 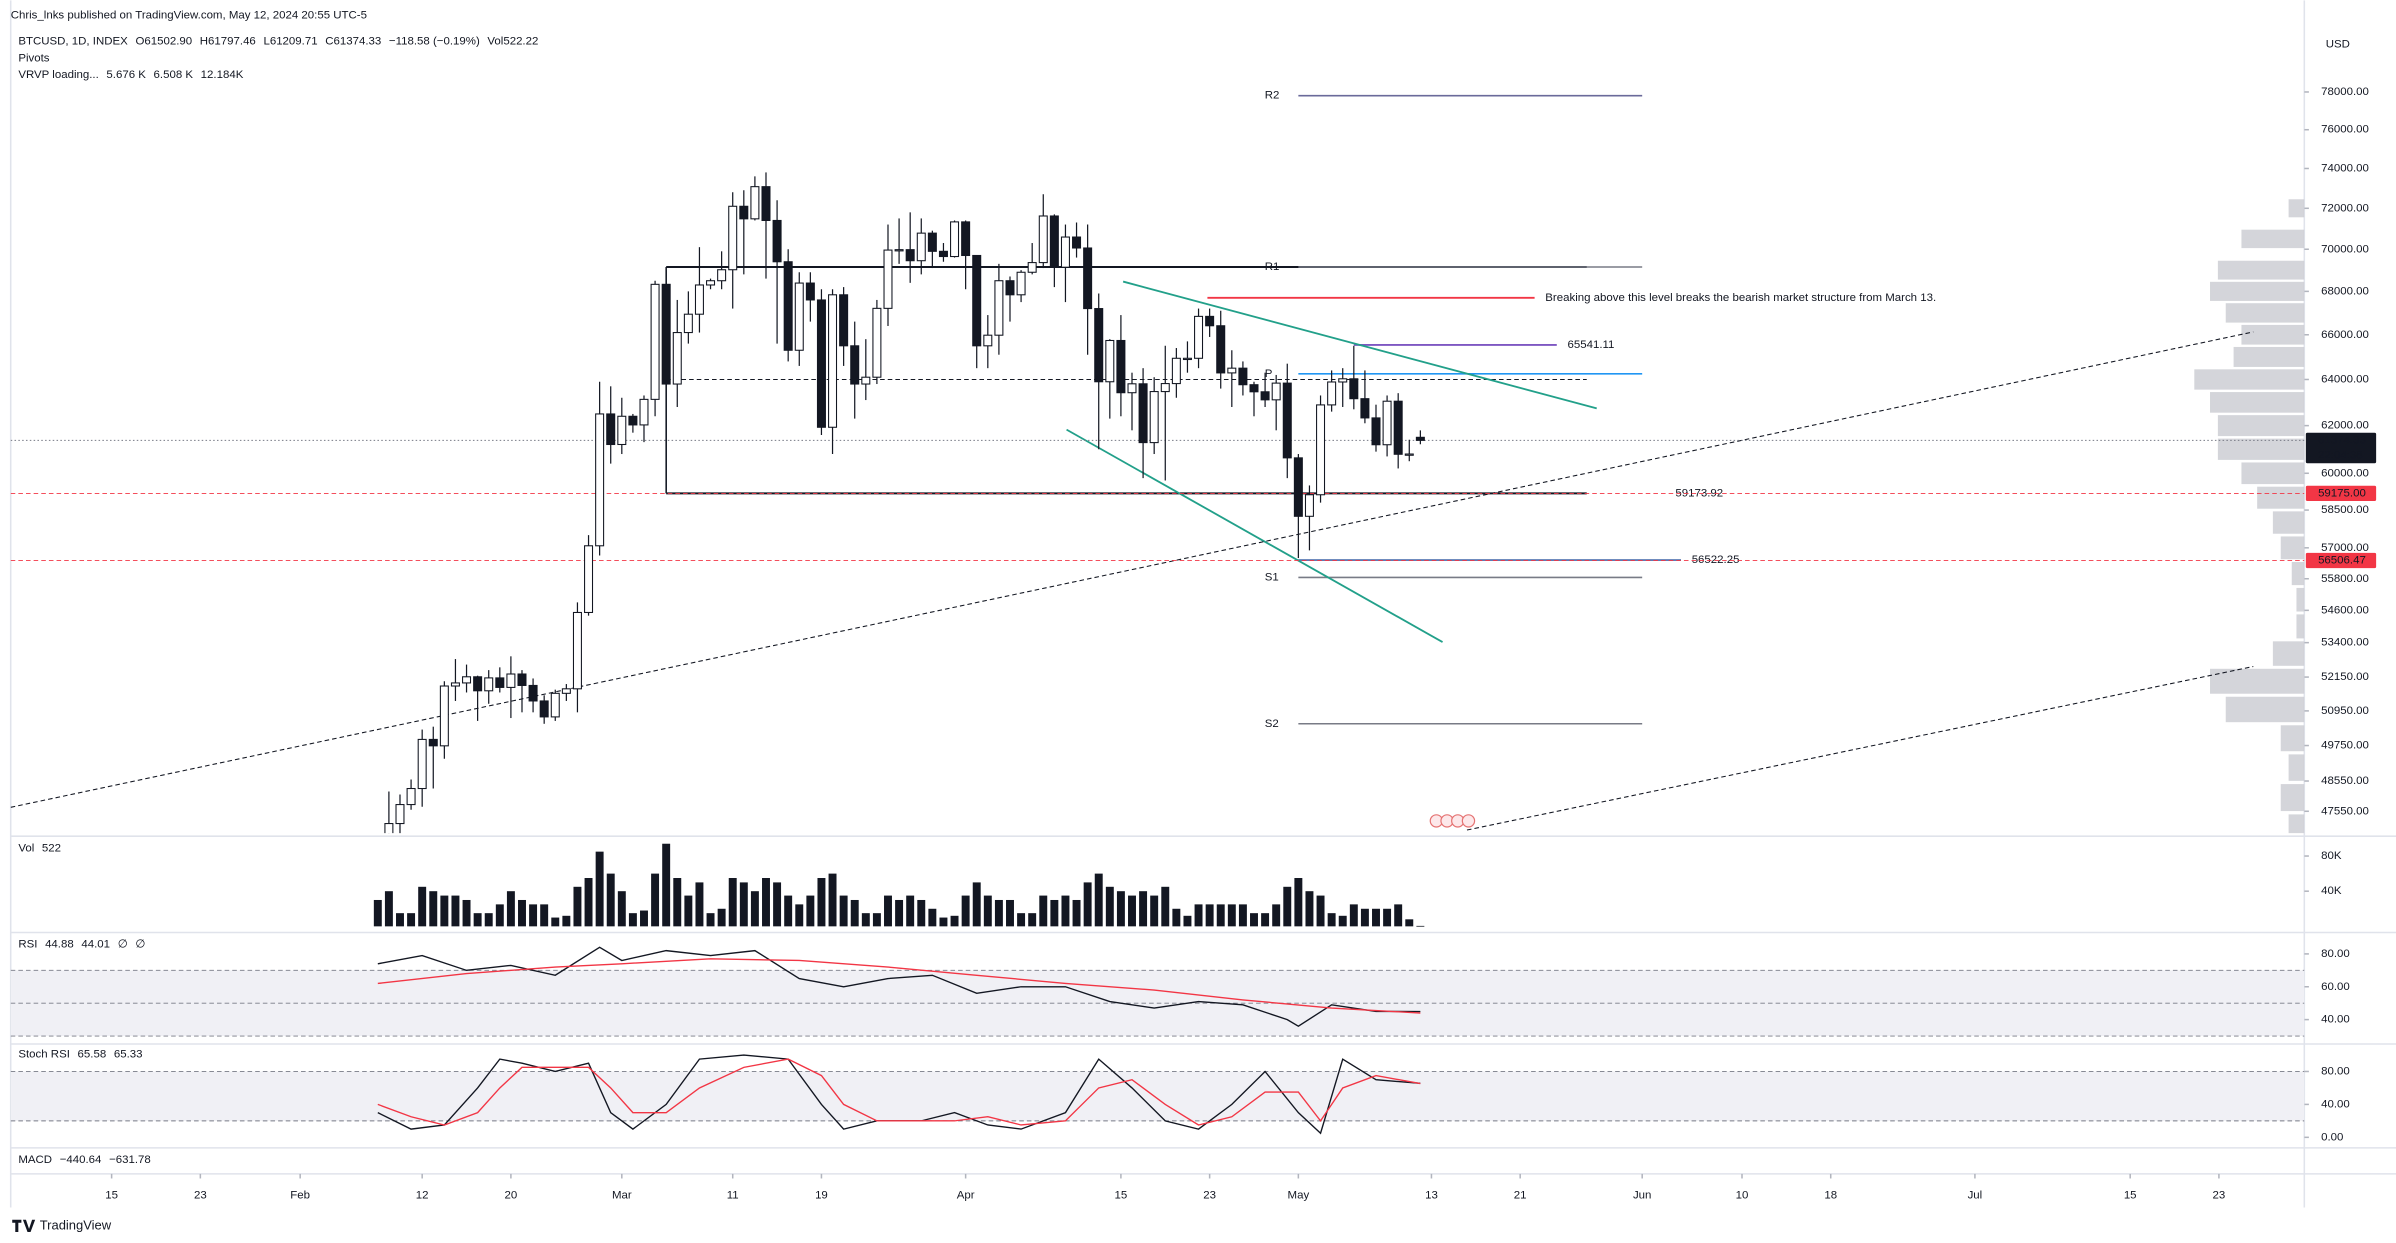 I want to click on legend-value: −440.64, so click(x=81, y=1160).